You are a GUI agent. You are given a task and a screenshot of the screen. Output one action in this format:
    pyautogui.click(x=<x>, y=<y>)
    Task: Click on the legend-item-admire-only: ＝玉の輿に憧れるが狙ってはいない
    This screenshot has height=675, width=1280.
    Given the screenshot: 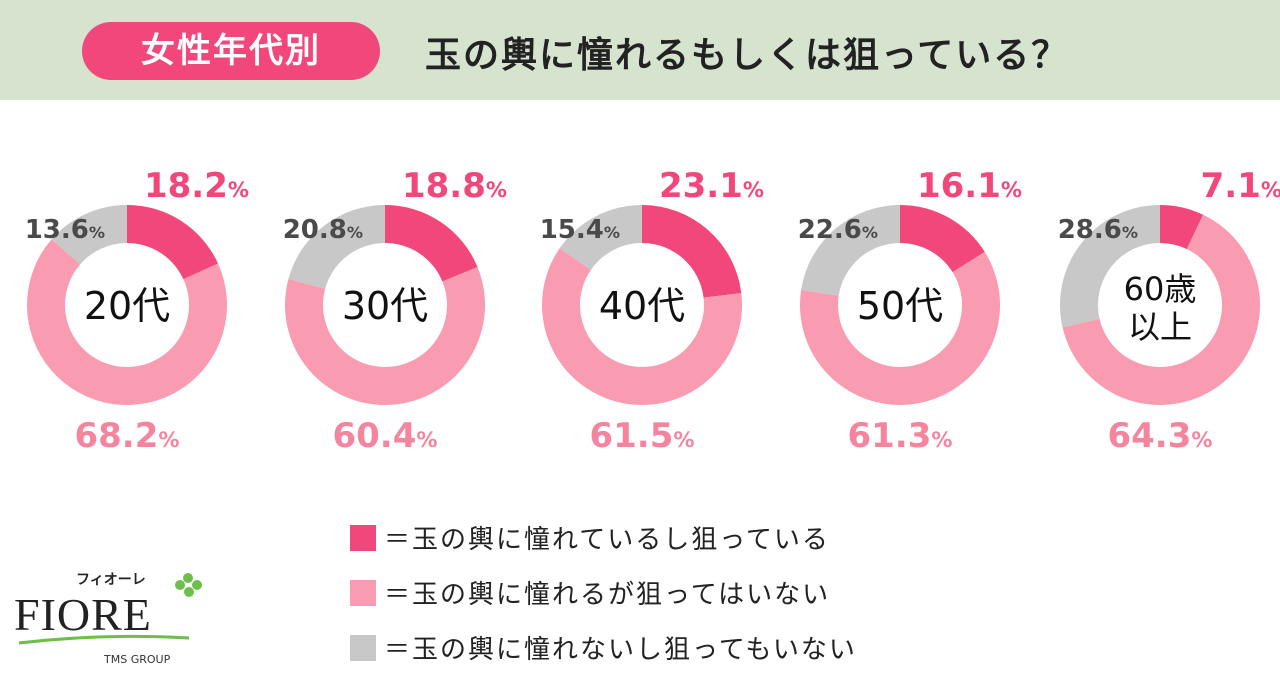 What is the action you would take?
    pyautogui.click(x=603, y=592)
    